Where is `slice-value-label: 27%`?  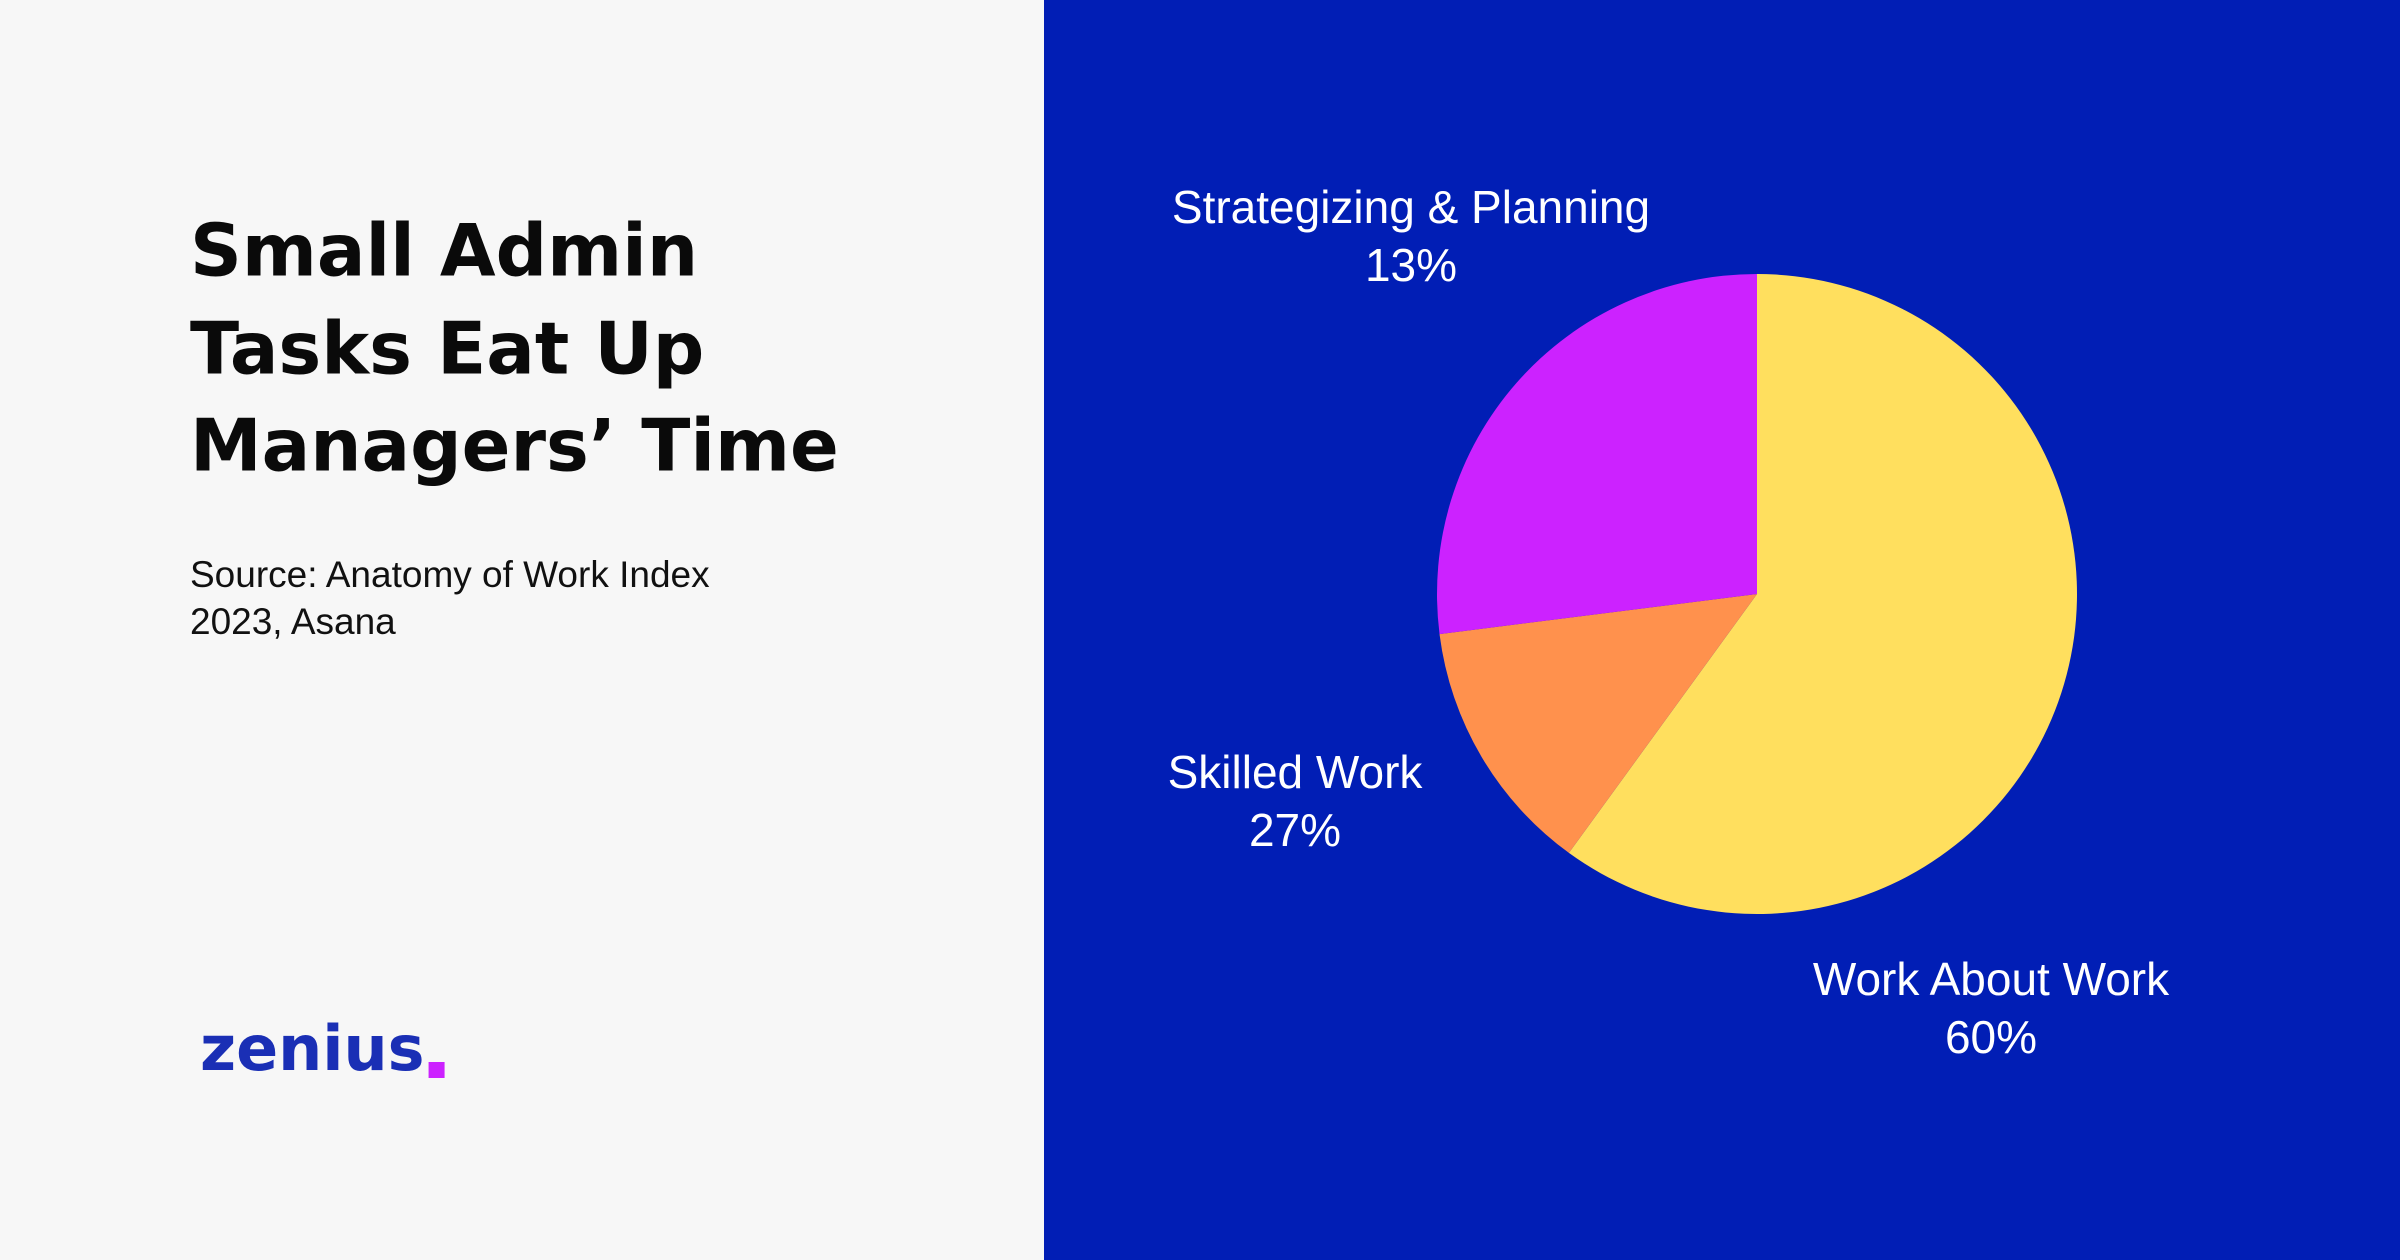
slice-value-label: 27% is located at coordinates (1295, 830).